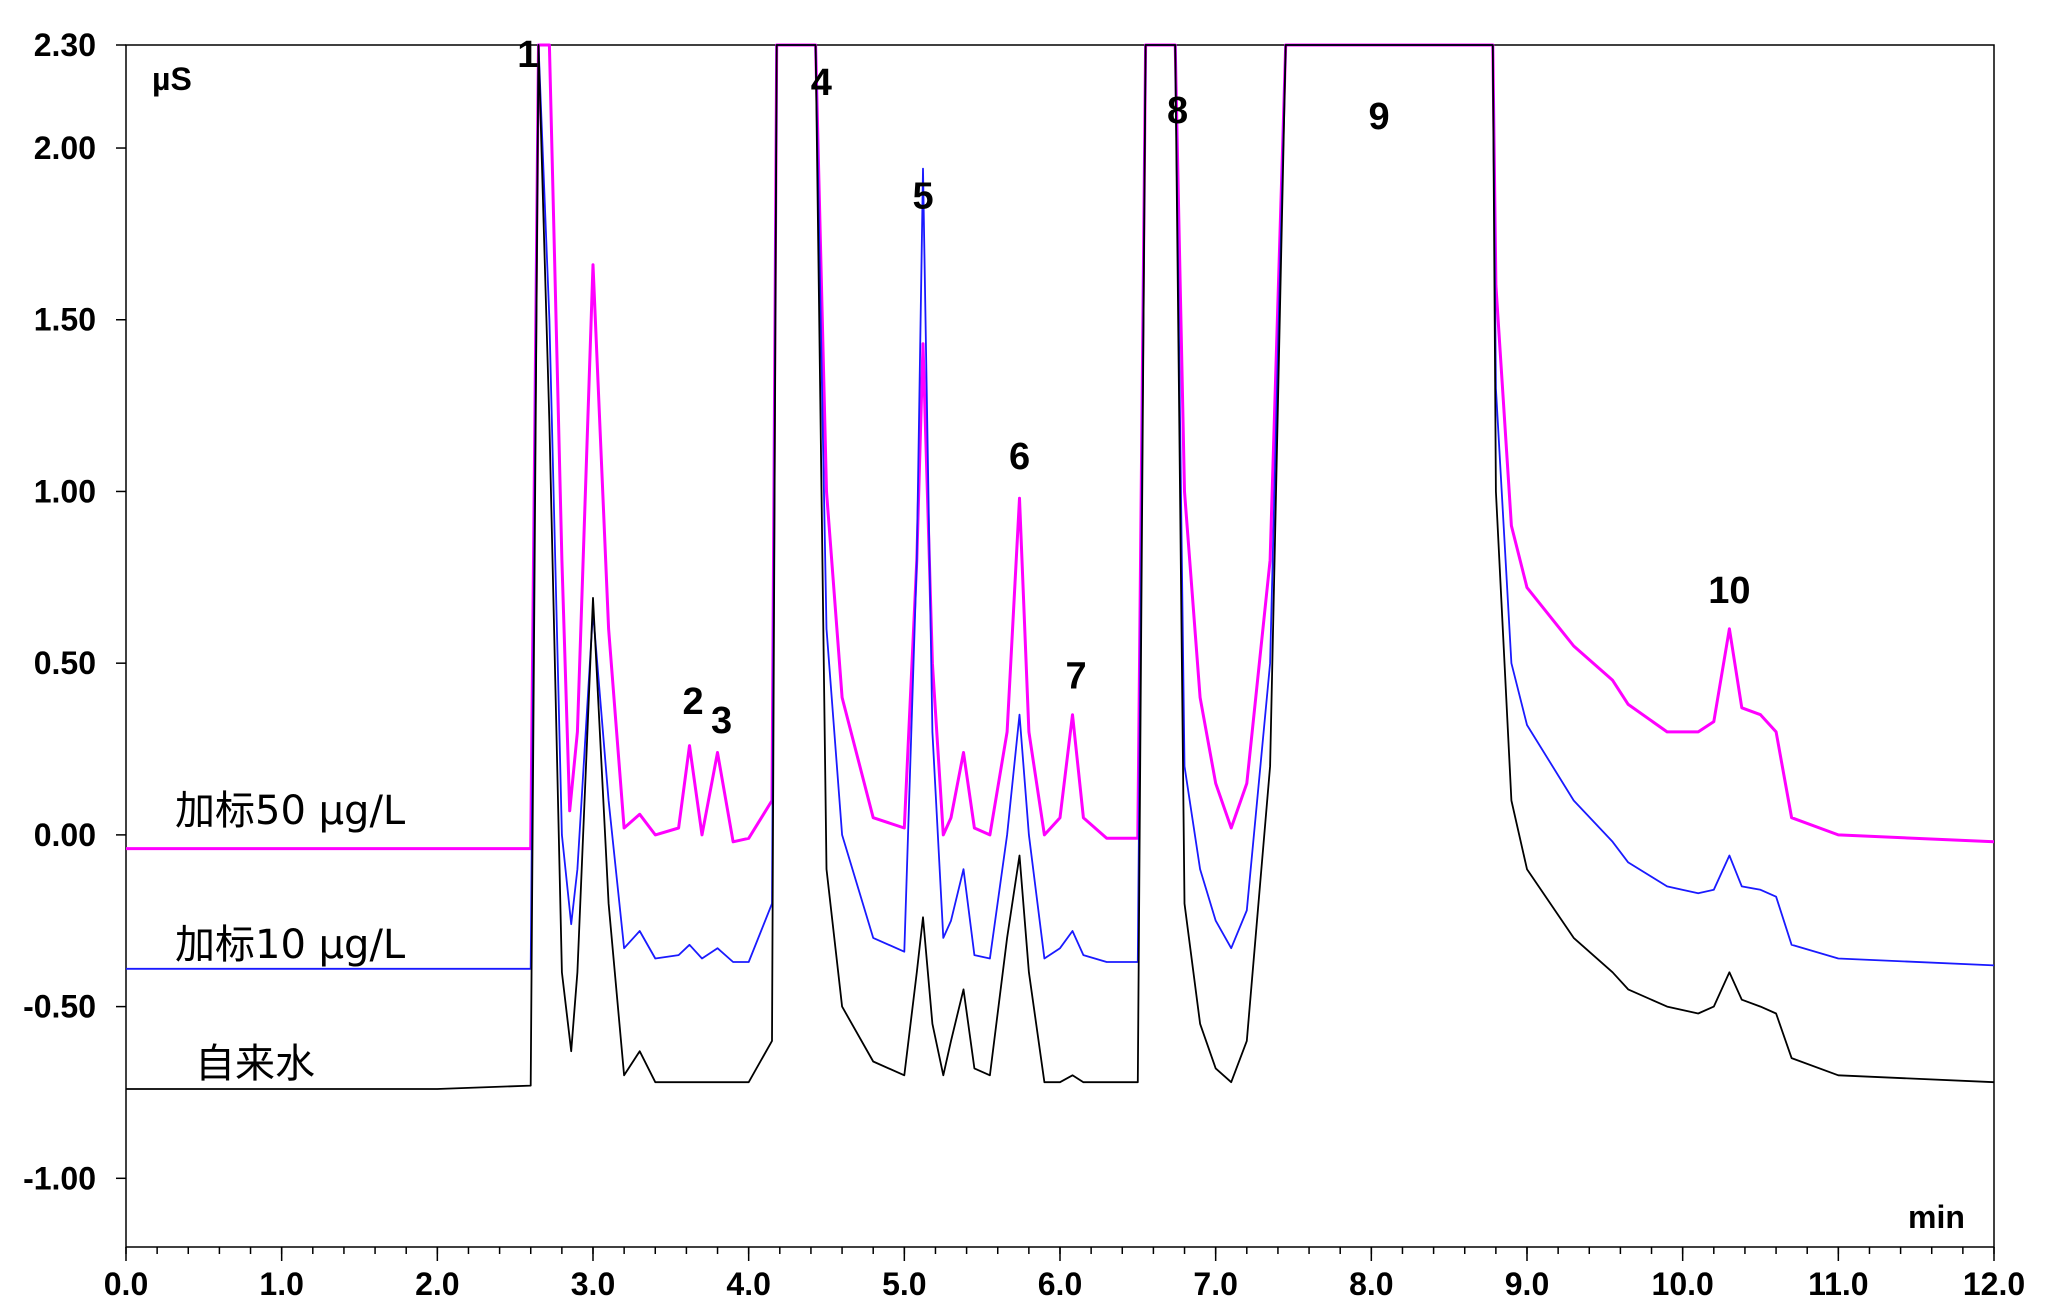  I want to click on peak-label-3: 3, so click(721, 721).